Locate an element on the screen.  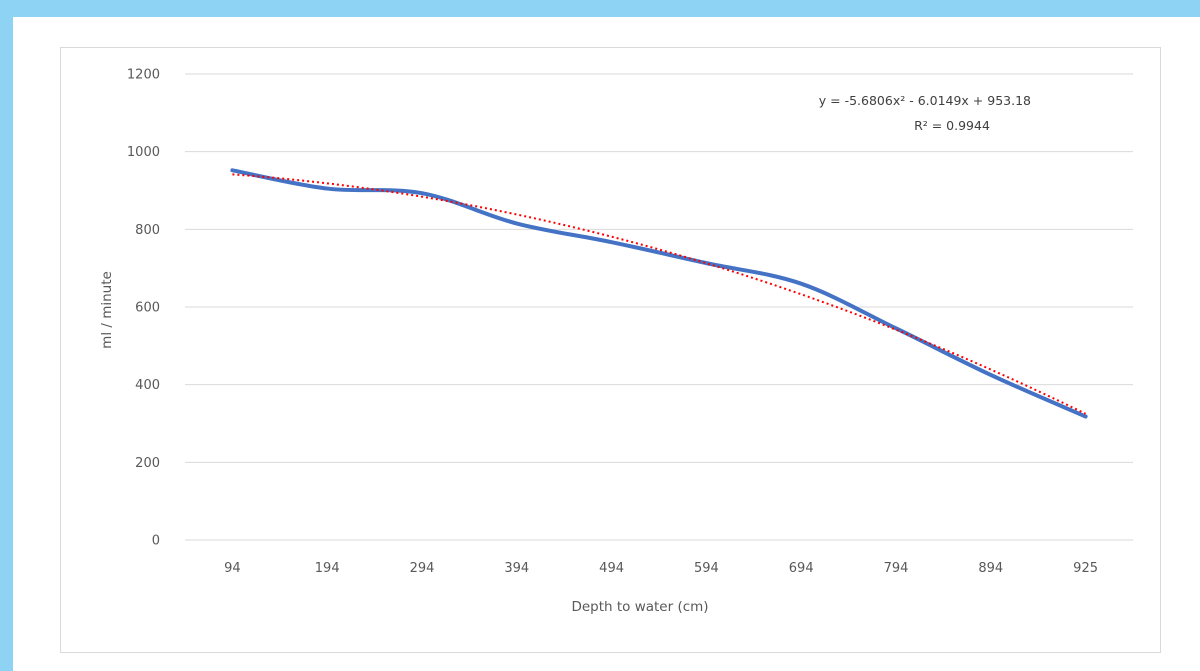
y-tick-label: 1200 is located at coordinates (143, 75).